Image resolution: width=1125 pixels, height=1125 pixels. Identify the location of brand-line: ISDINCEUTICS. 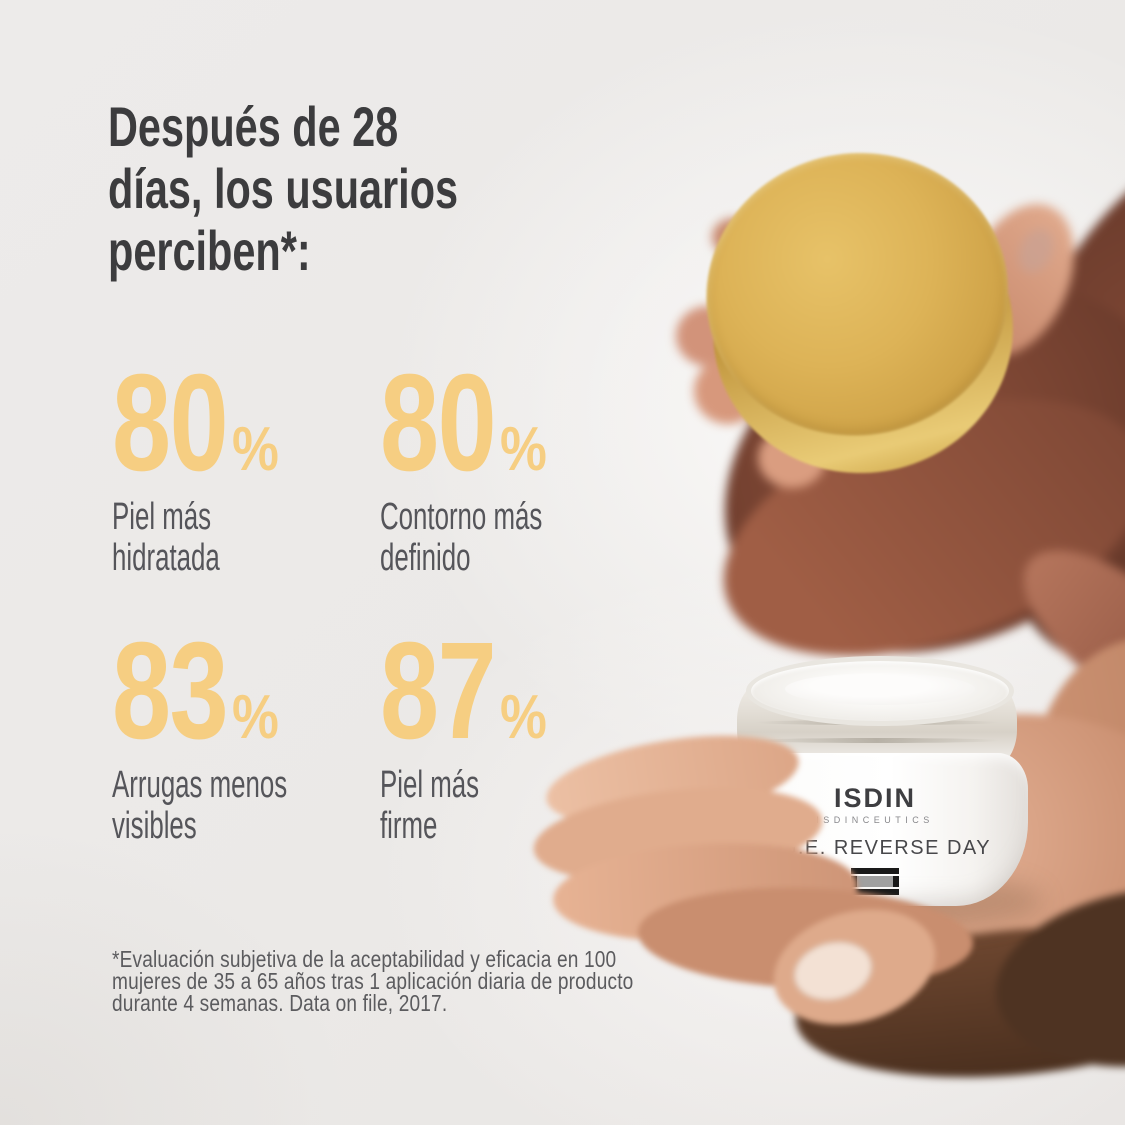
(875, 820).